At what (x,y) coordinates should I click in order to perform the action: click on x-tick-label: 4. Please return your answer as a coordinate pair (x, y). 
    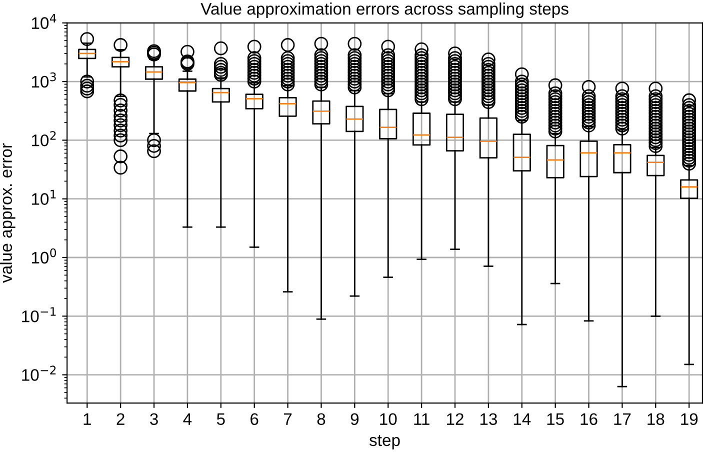
    Looking at the image, I should click on (187, 419).